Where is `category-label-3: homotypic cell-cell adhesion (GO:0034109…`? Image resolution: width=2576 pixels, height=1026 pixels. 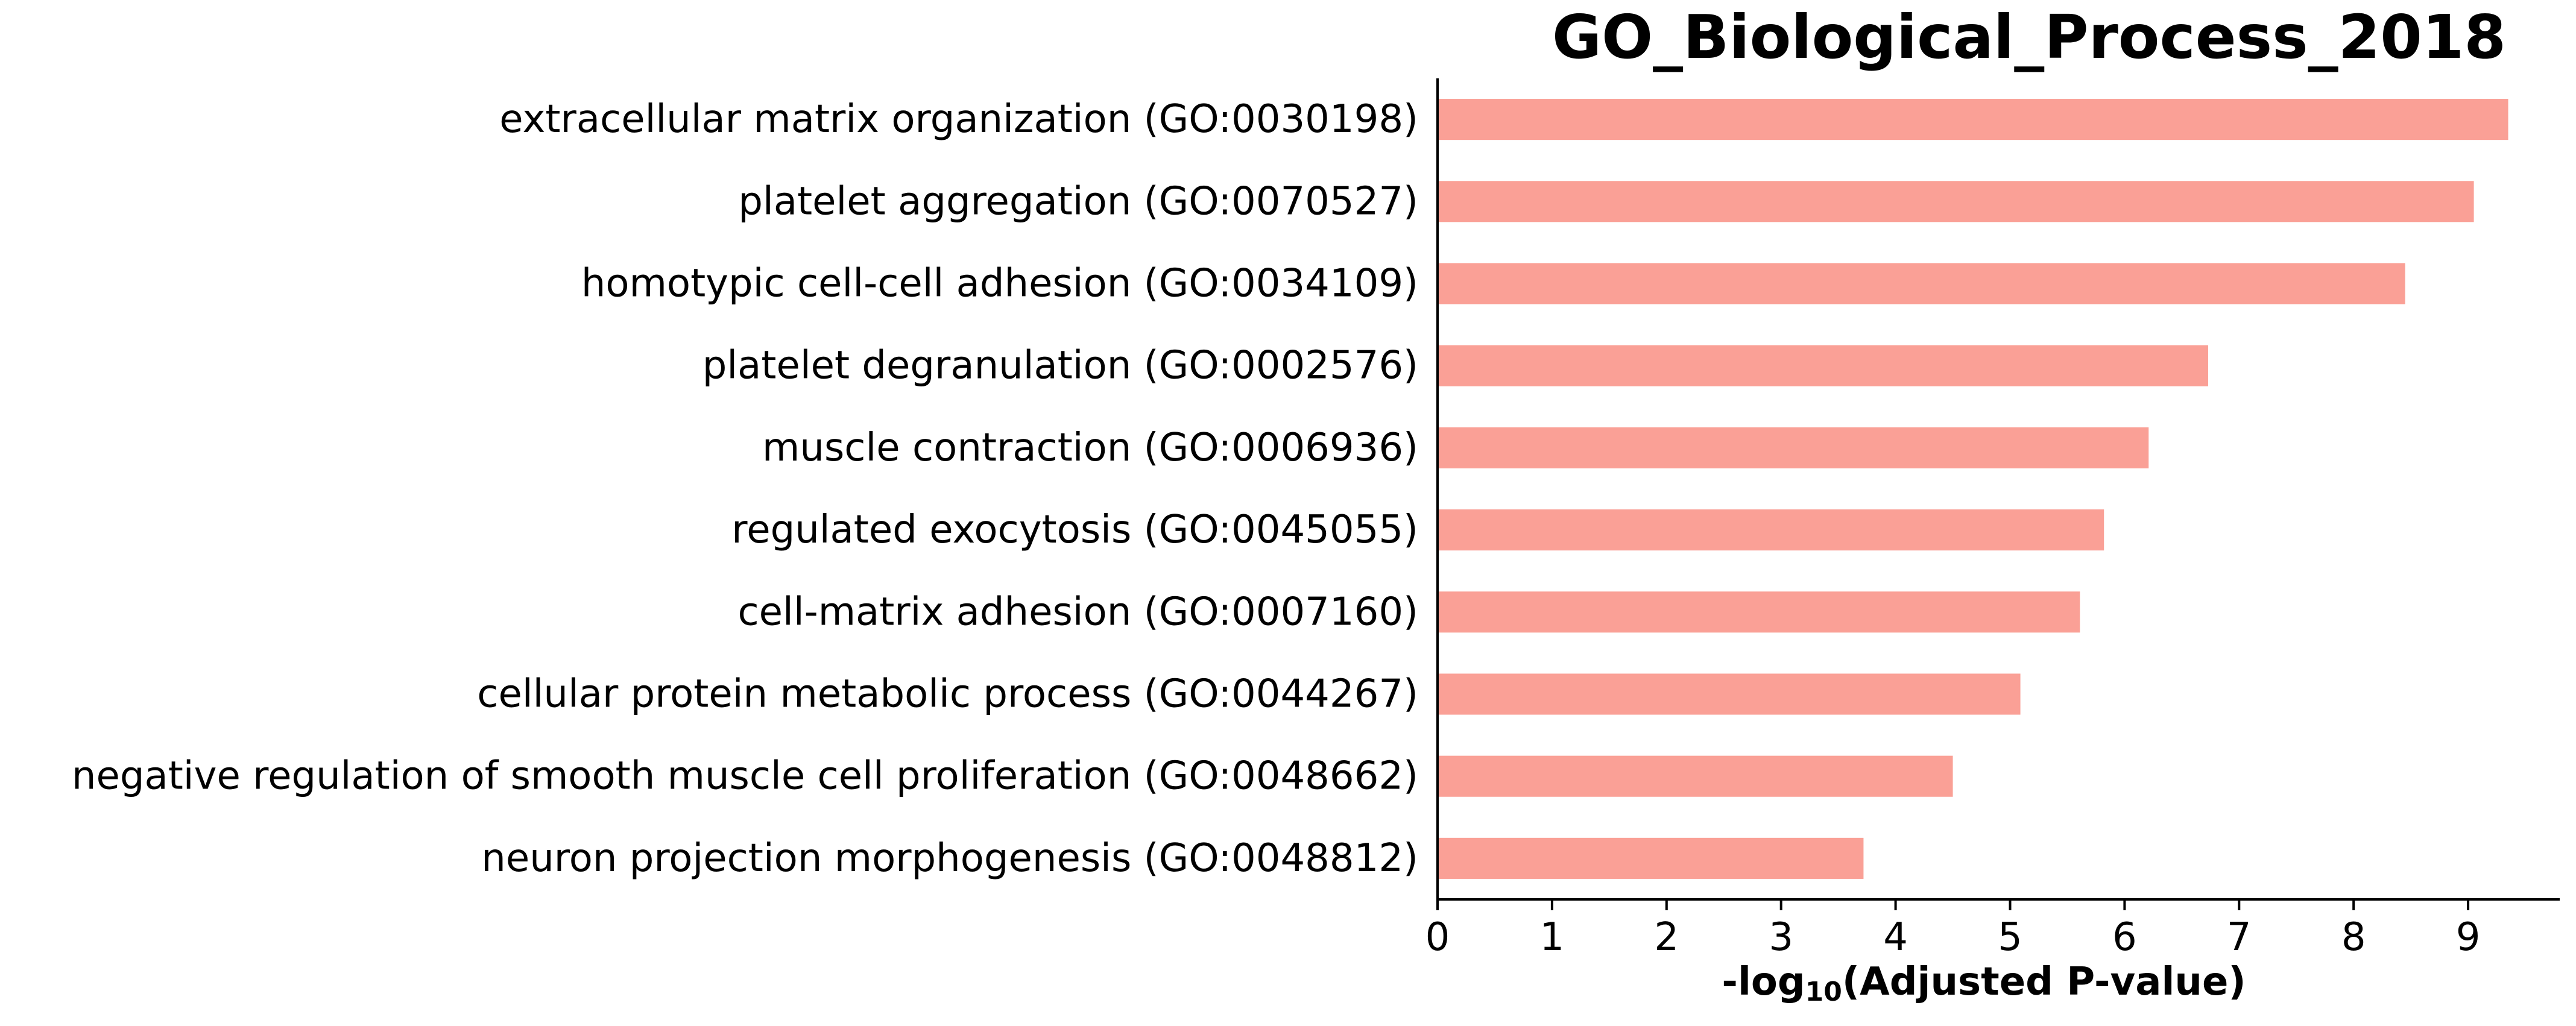
category-label-3: homotypic cell-cell adhesion (GO:0034109… is located at coordinates (999, 284).